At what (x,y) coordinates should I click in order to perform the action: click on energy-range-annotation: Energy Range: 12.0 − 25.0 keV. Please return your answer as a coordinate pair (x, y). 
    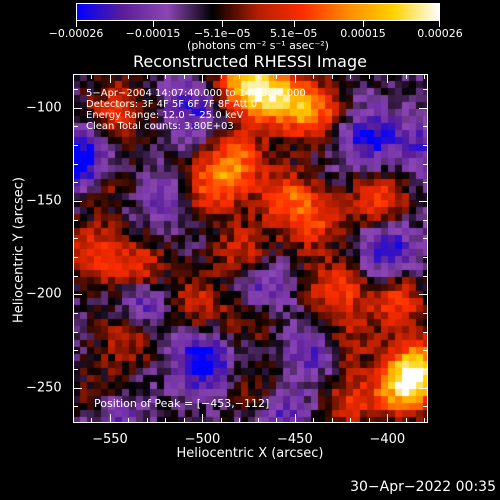
    Looking at the image, I should click on (165, 115).